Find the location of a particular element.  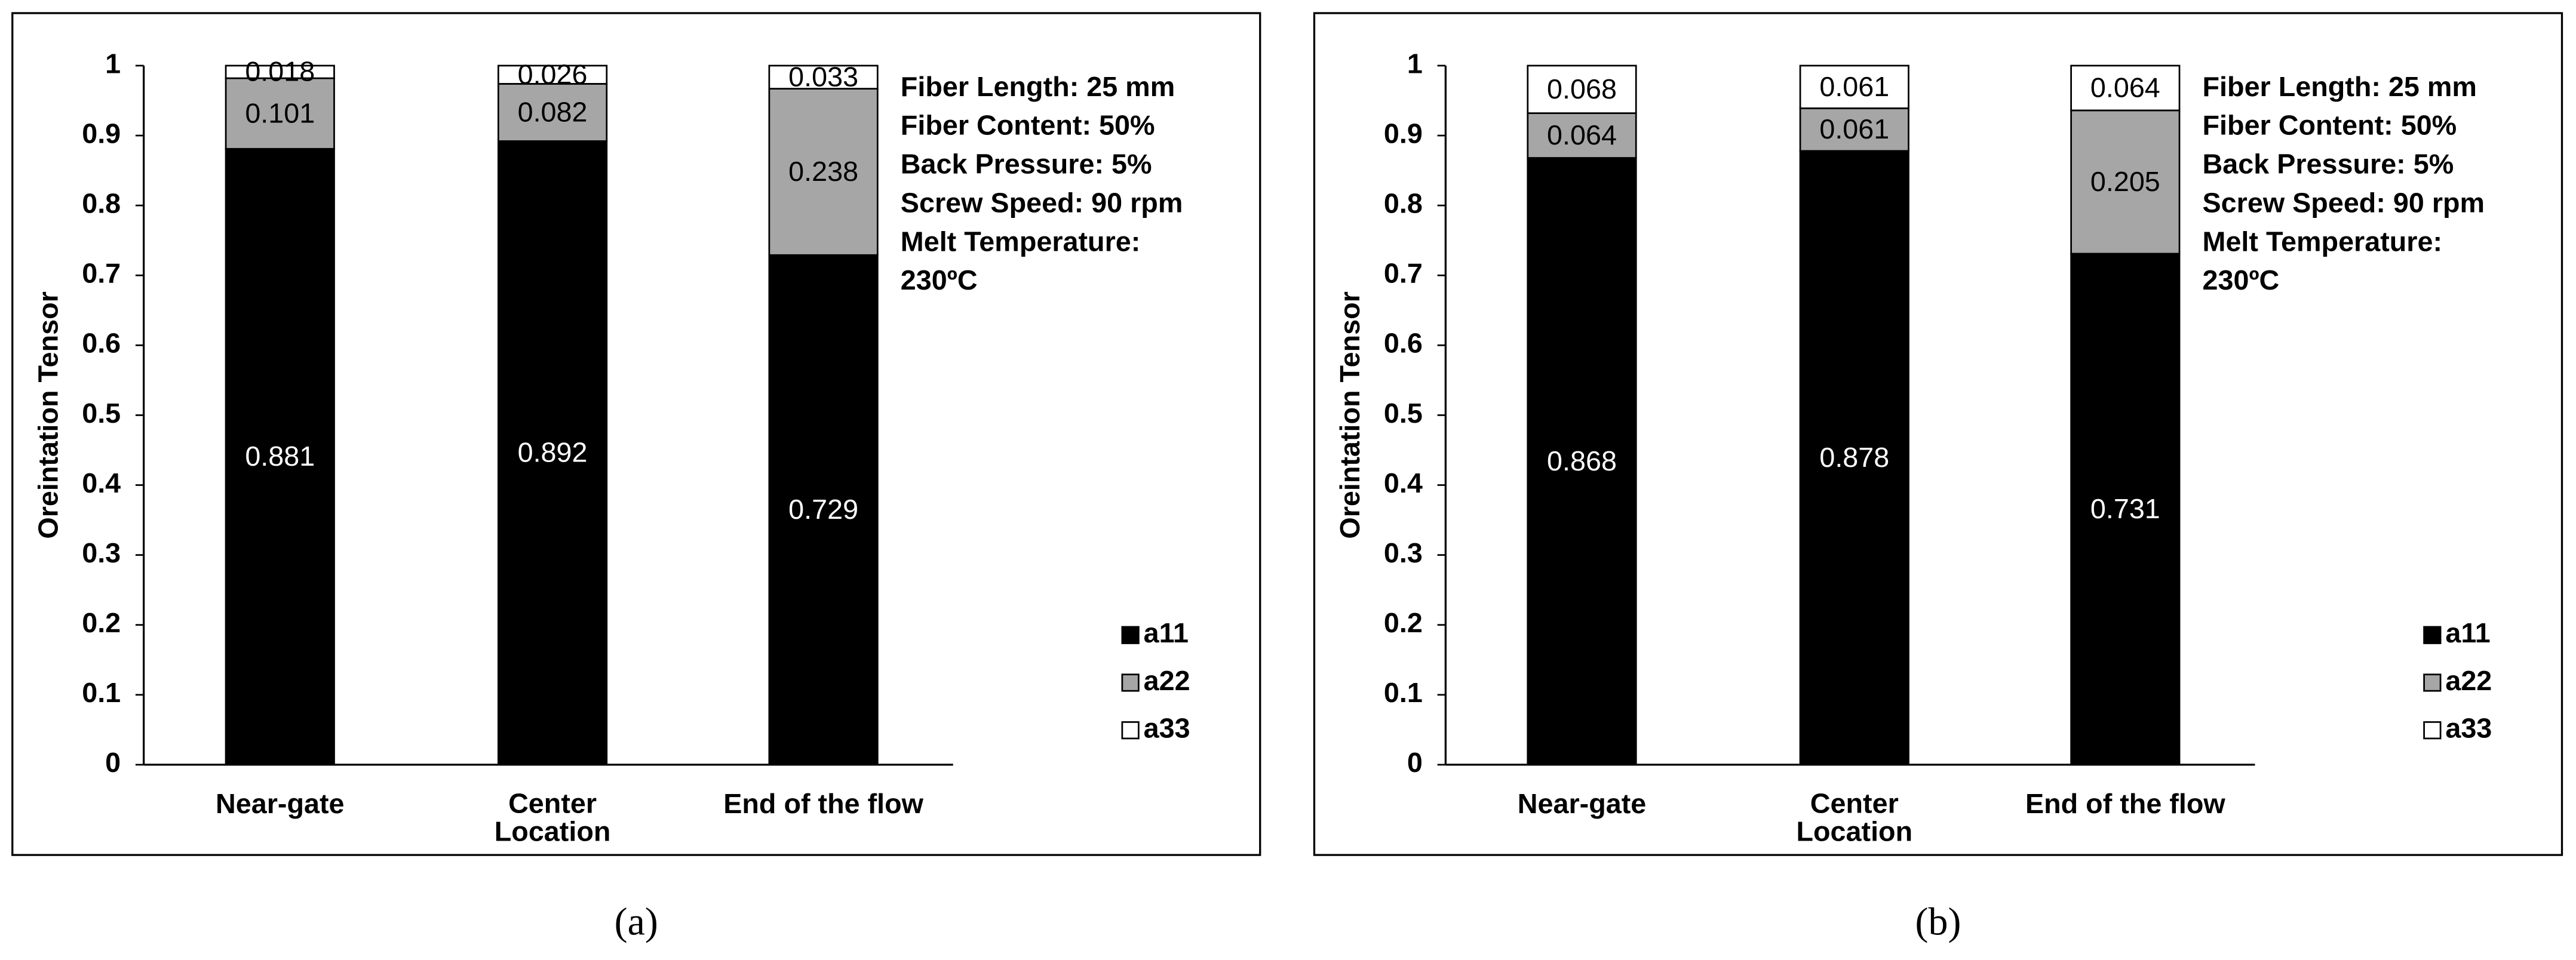

caption: (b) is located at coordinates (1938, 921).